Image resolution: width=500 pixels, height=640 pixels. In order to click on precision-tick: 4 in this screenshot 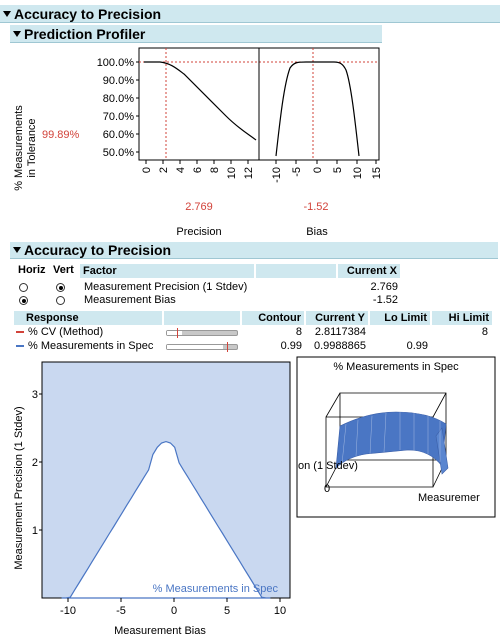, I will do `click(181, 170)`.